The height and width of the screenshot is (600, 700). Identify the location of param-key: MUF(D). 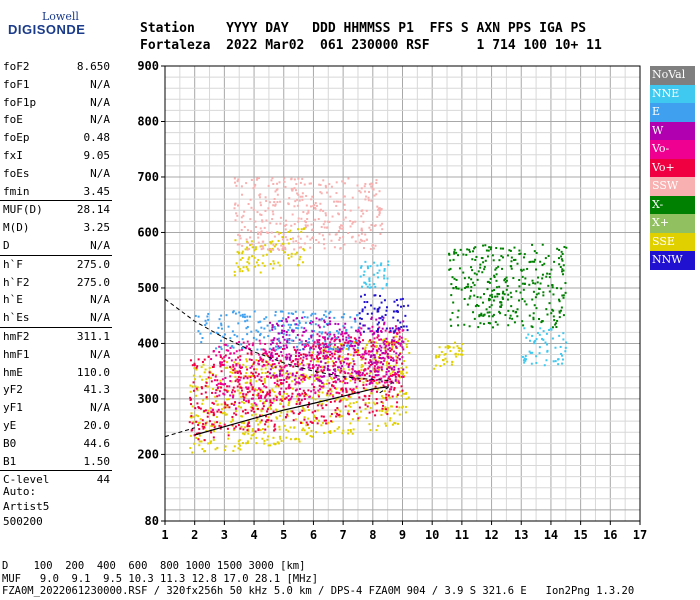
(23, 210).